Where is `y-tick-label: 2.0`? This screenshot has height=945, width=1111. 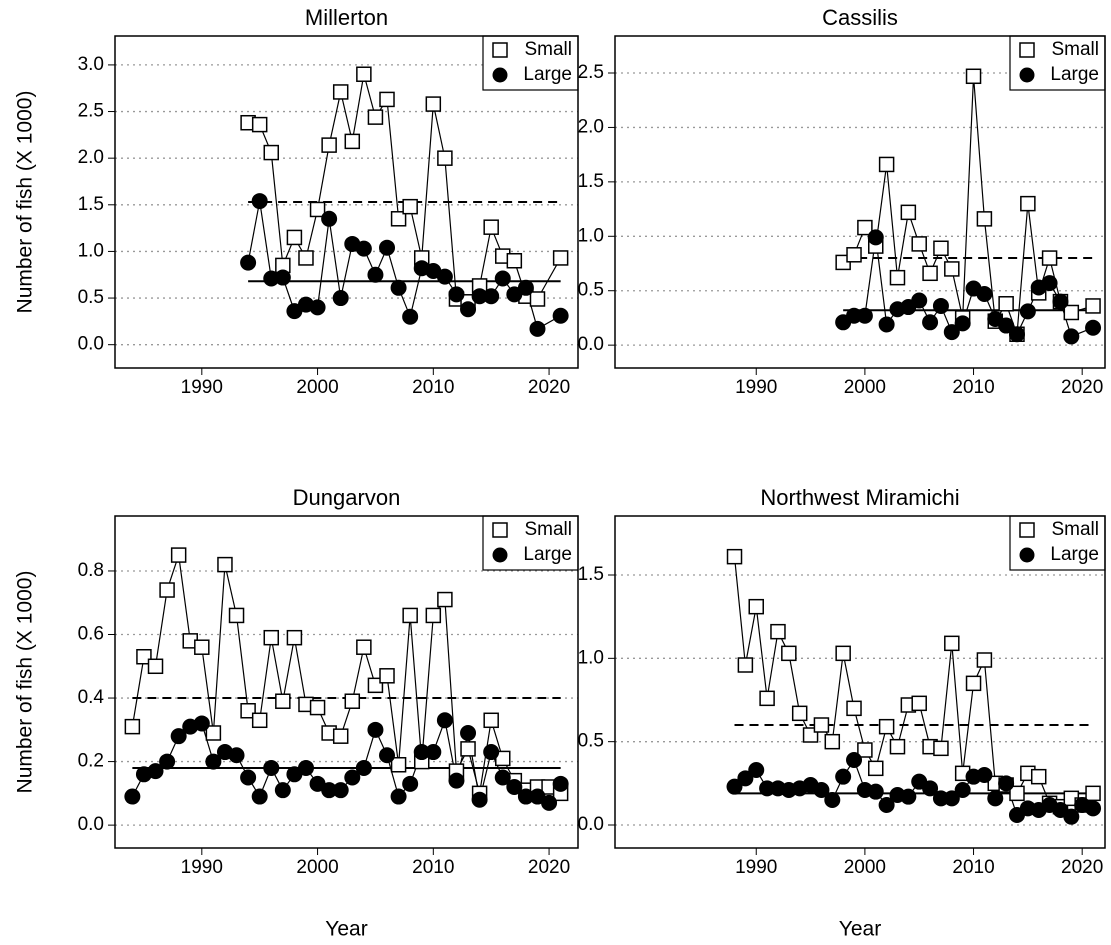
y-tick-label: 2.0 is located at coordinates (591, 126).